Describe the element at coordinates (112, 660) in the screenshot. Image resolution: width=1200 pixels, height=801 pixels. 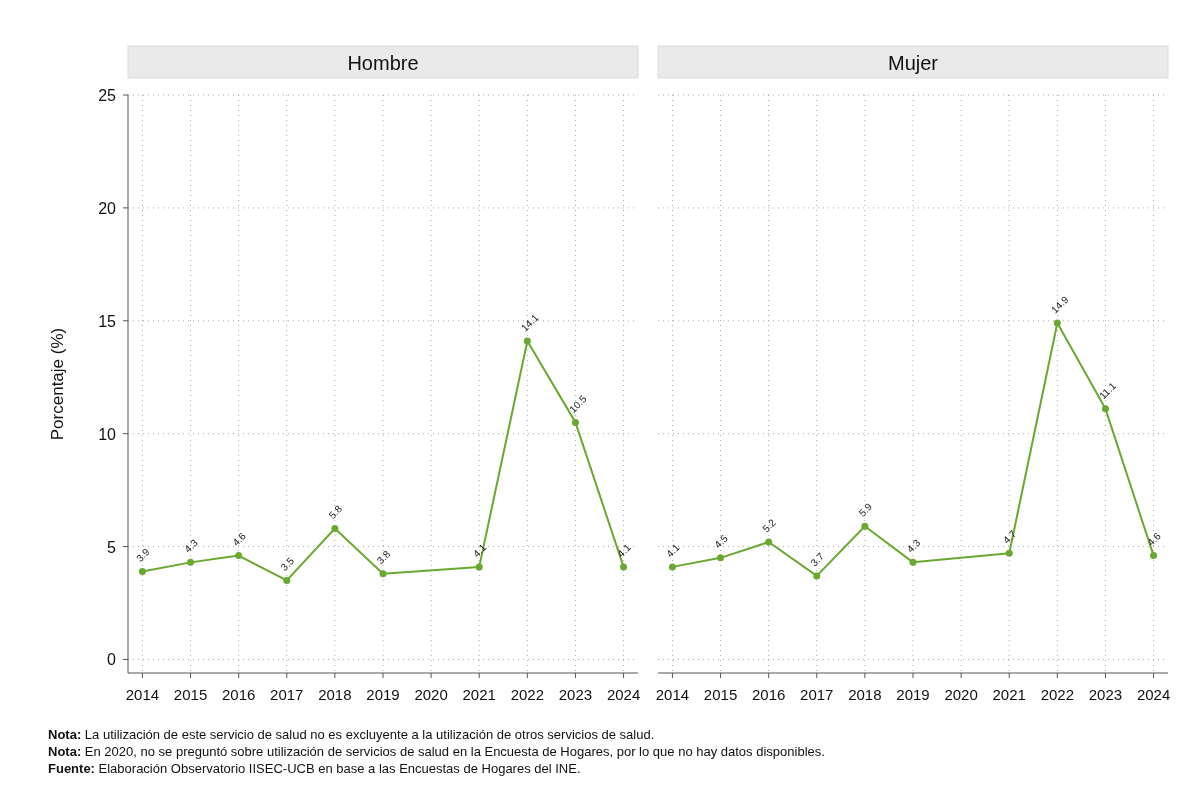
I see `y-tick-label: 0` at that location.